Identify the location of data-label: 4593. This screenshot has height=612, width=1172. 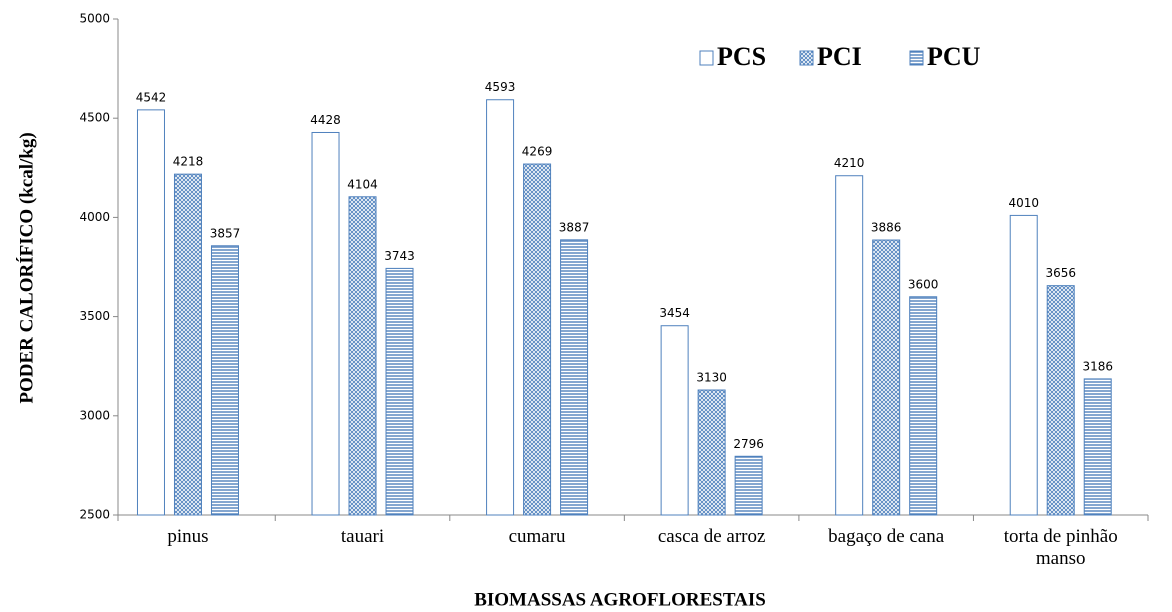
(500, 87).